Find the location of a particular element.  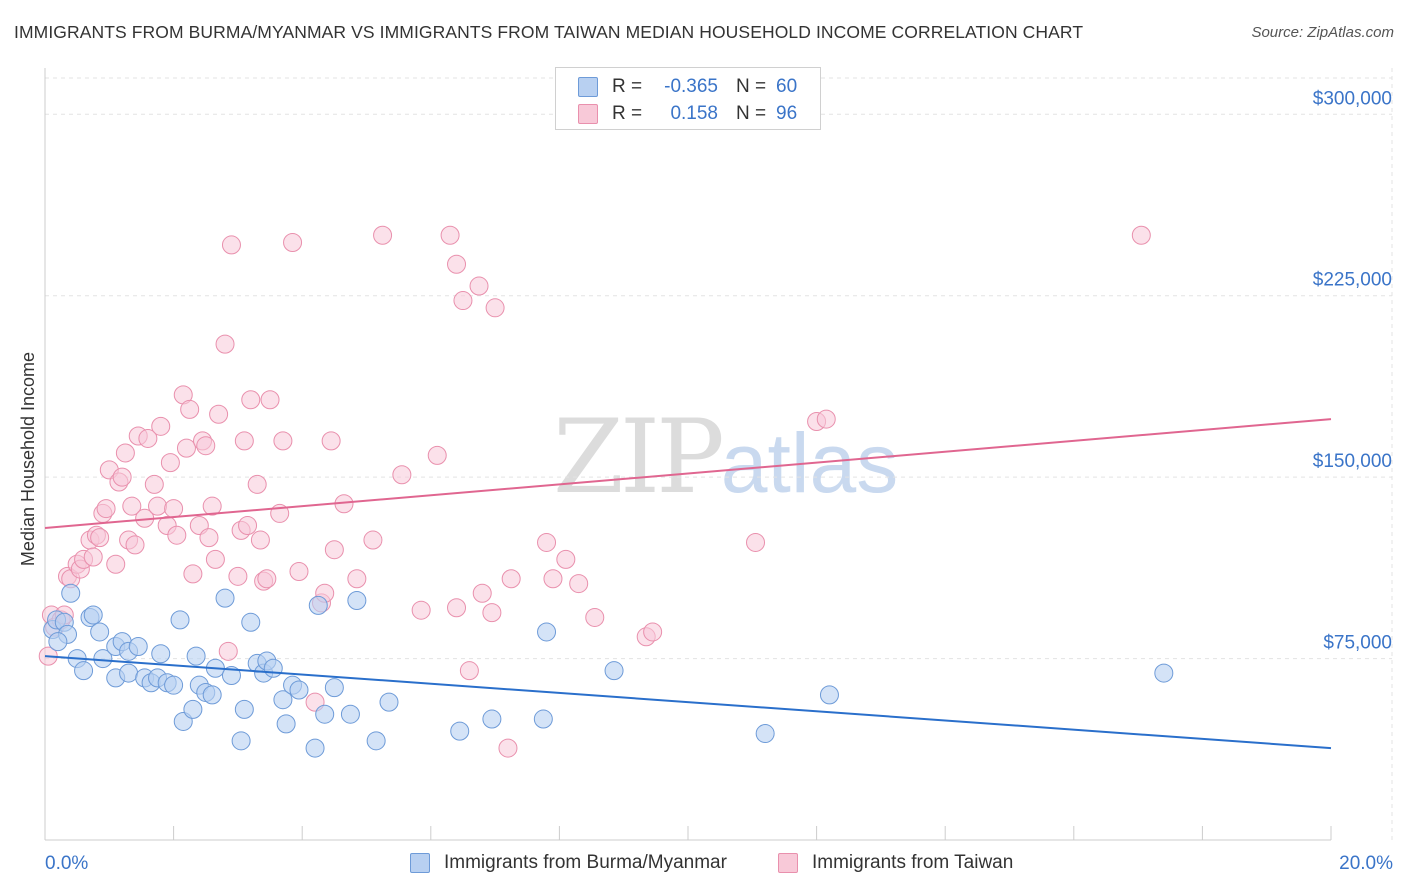

legend-r-label: R = is located at coordinates (627, 113).